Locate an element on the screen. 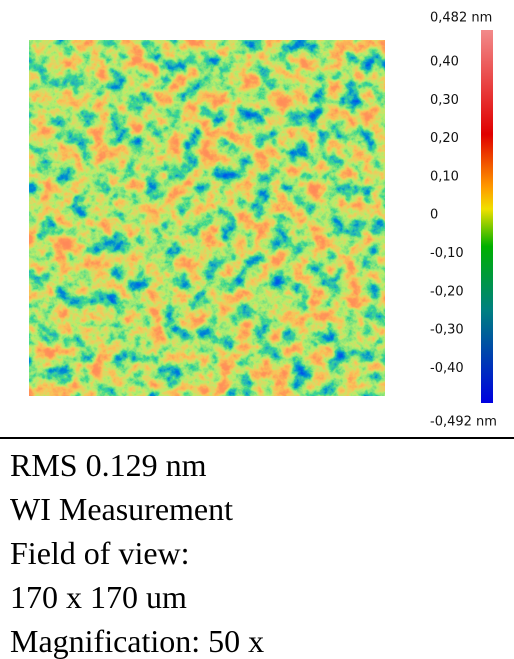 Image resolution: width=514 pixels, height=659 pixels. colorbar-max: 0,482 nm is located at coordinates (461, 18).